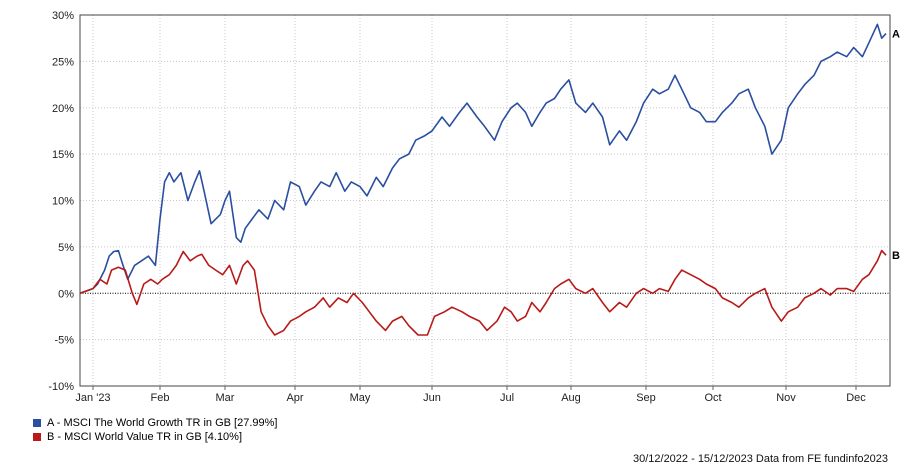 The height and width of the screenshot is (467, 900). I want to click on y-tick-label: 25%, so click(63, 62).